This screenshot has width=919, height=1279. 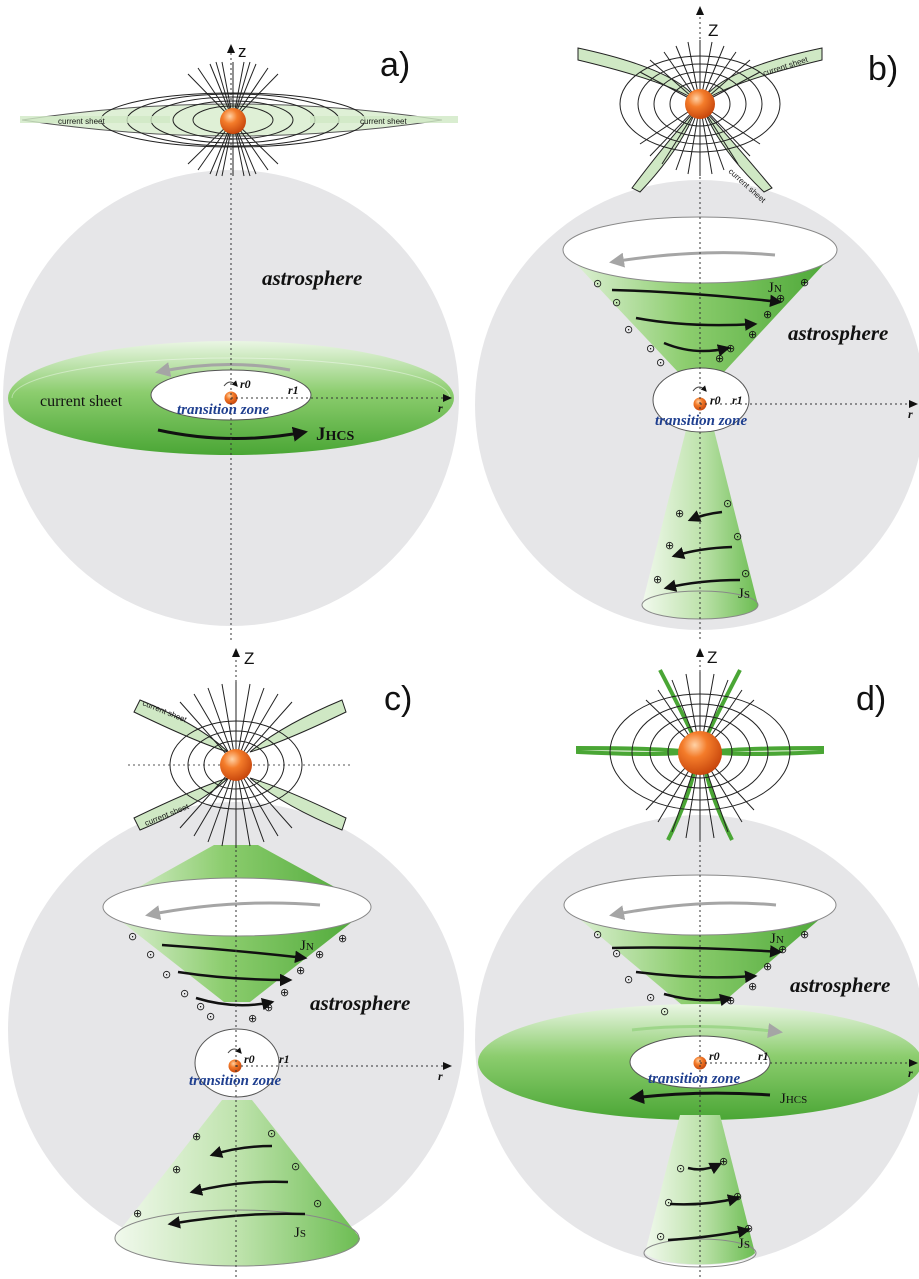 What do you see at coordinates (700, 311) in the screenshot?
I see `north-cone` at bounding box center [700, 311].